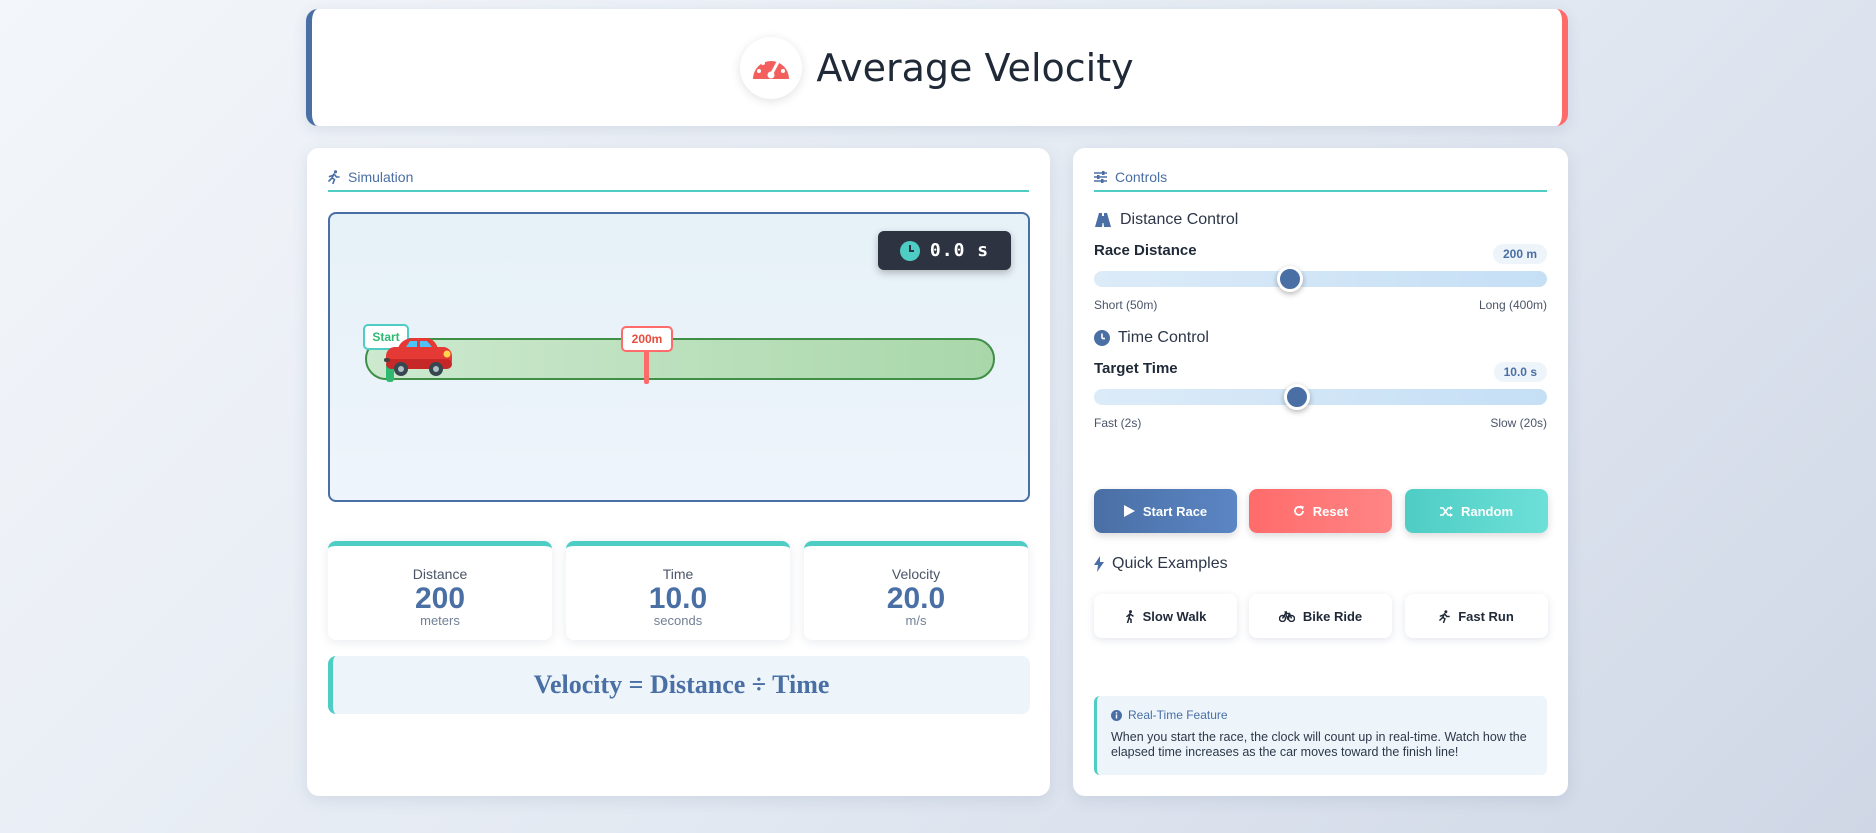 The width and height of the screenshot is (1876, 833). What do you see at coordinates (381, 177) in the screenshot?
I see `simulation-title: Simulation` at bounding box center [381, 177].